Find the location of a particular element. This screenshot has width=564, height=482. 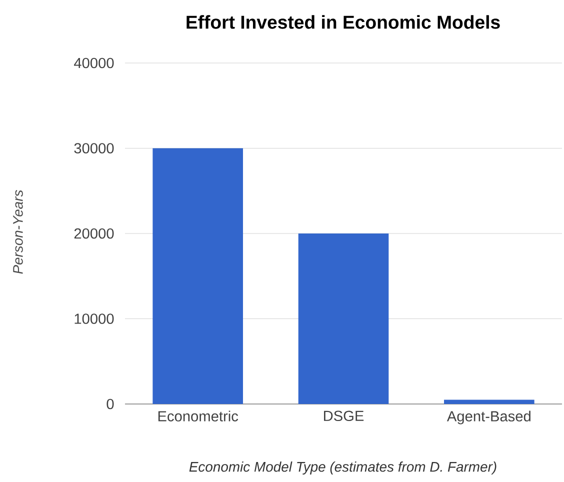

y-tick-label: 40000 is located at coordinates (94, 63).